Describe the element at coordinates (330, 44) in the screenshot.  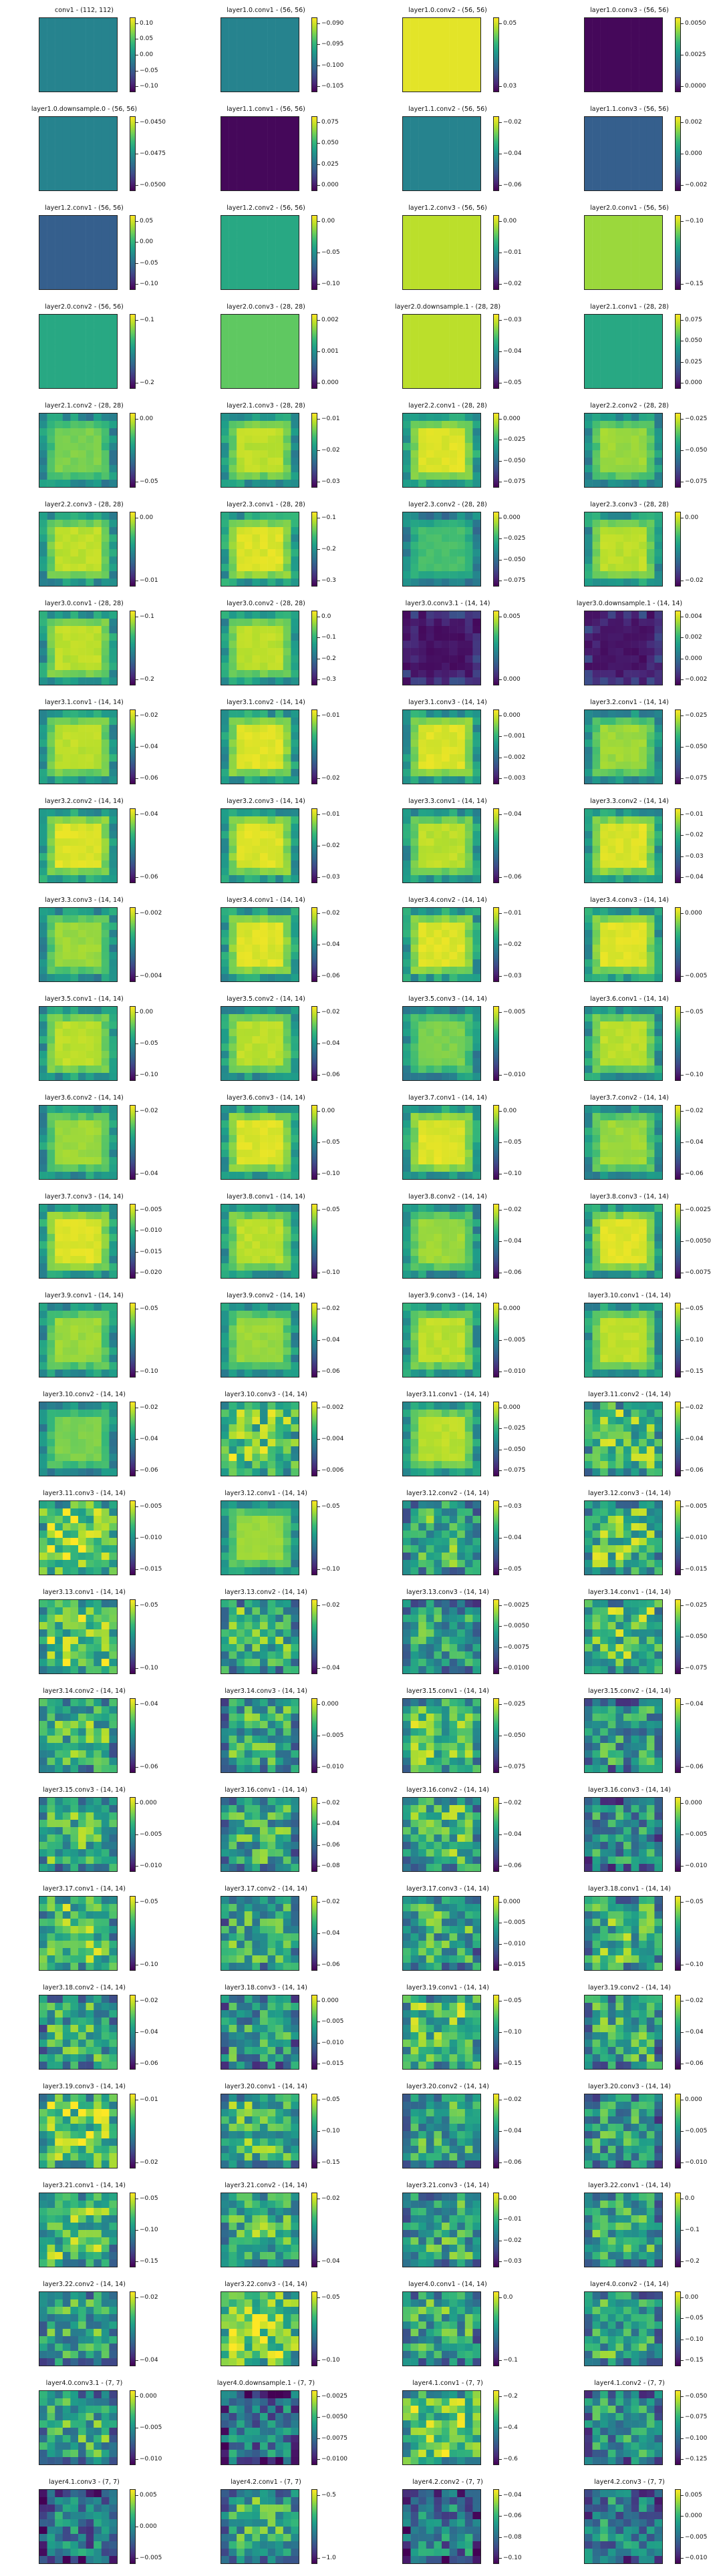
I see `colorbar-tick-label: −0.095` at that location.